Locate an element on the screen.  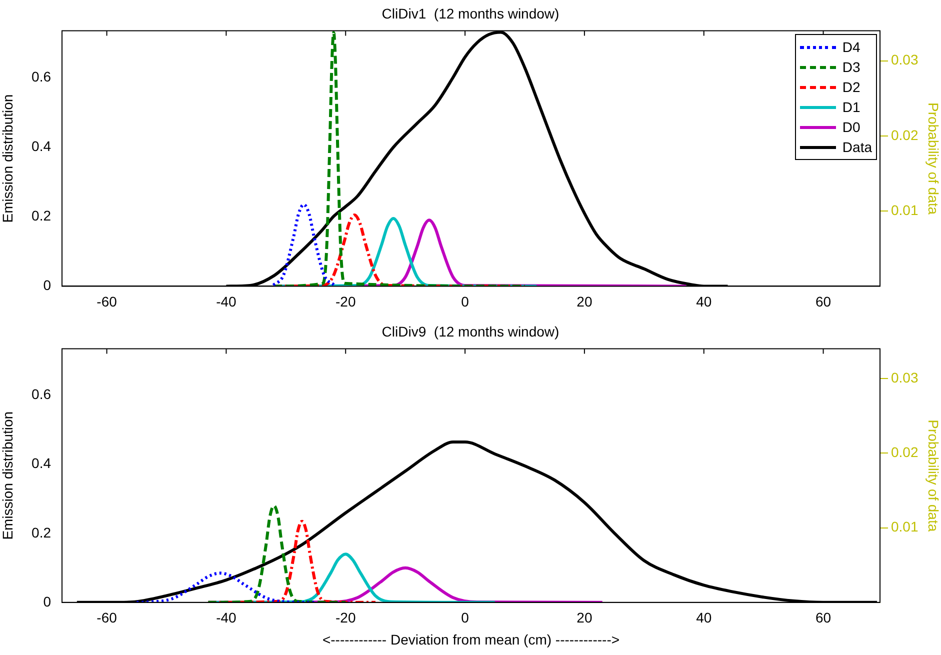
legend-label: D1 is located at coordinates (851, 107).